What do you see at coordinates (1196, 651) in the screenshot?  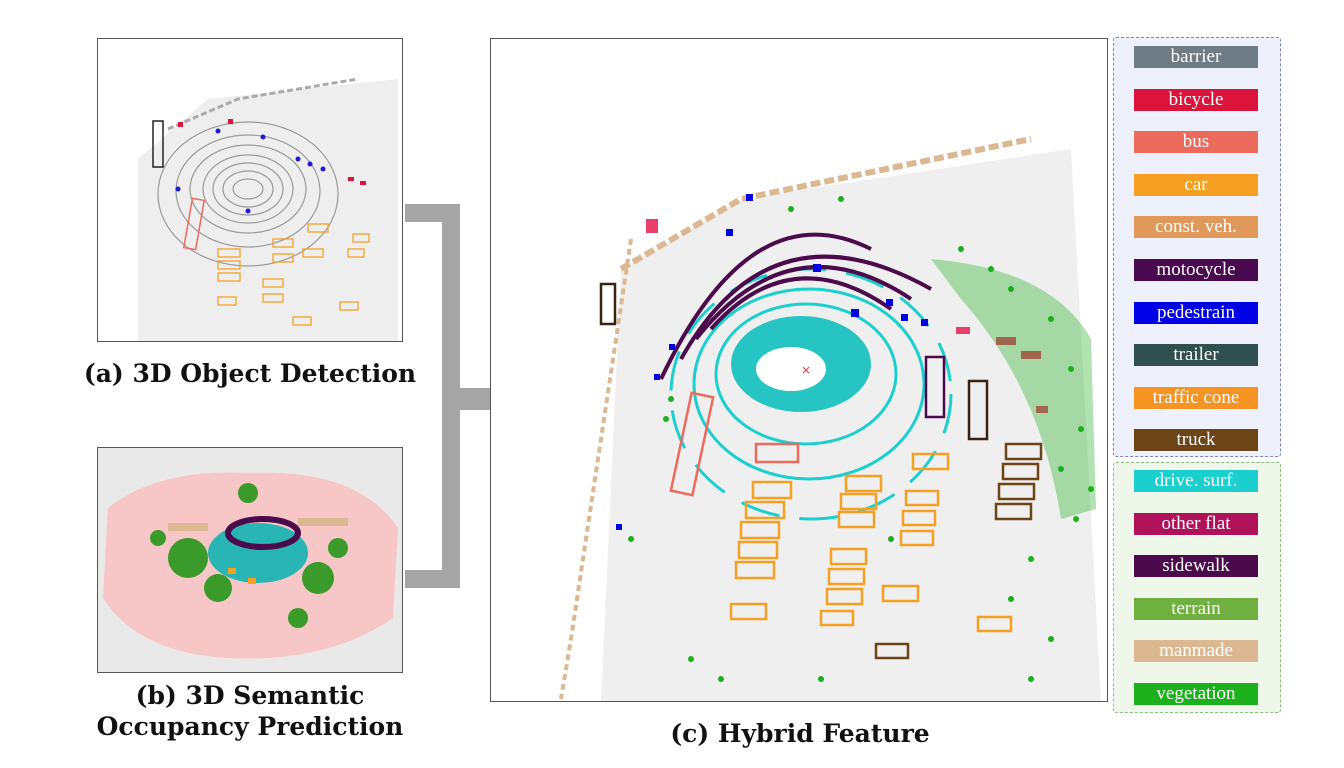 I see `legend-item-manmade: manmade` at bounding box center [1196, 651].